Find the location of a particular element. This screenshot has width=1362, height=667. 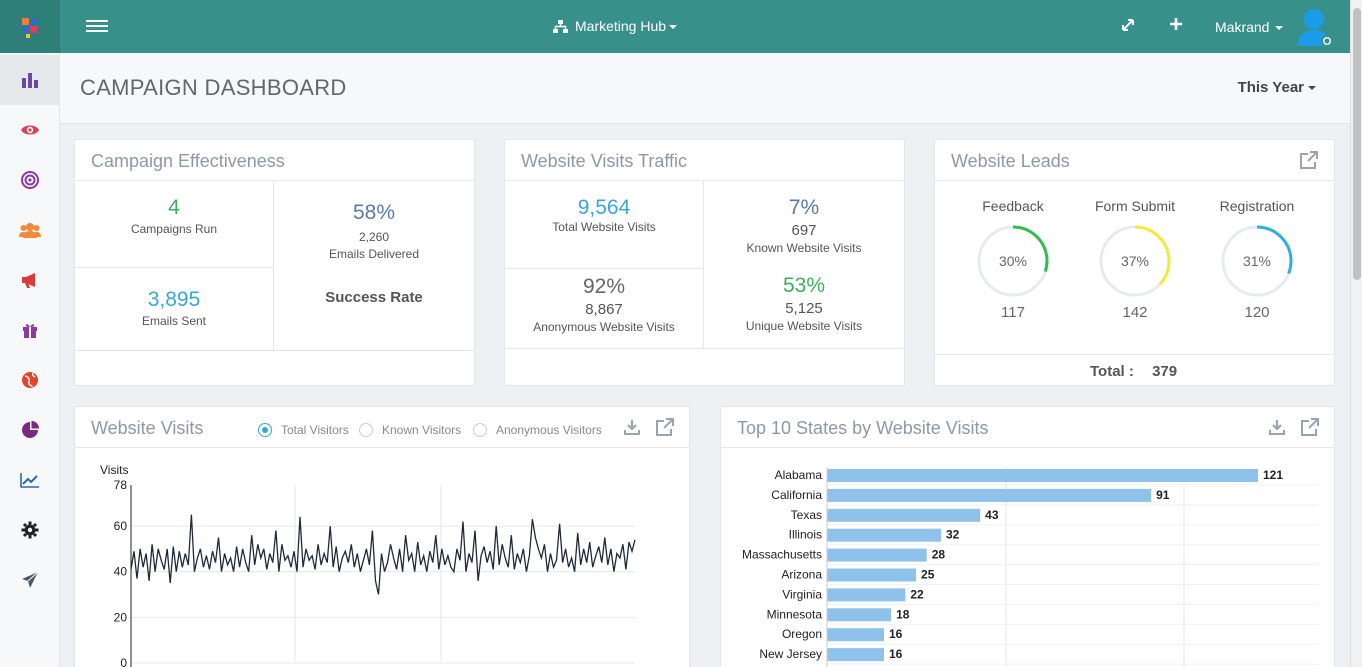

lead-count: 142 is located at coordinates (1135, 312).